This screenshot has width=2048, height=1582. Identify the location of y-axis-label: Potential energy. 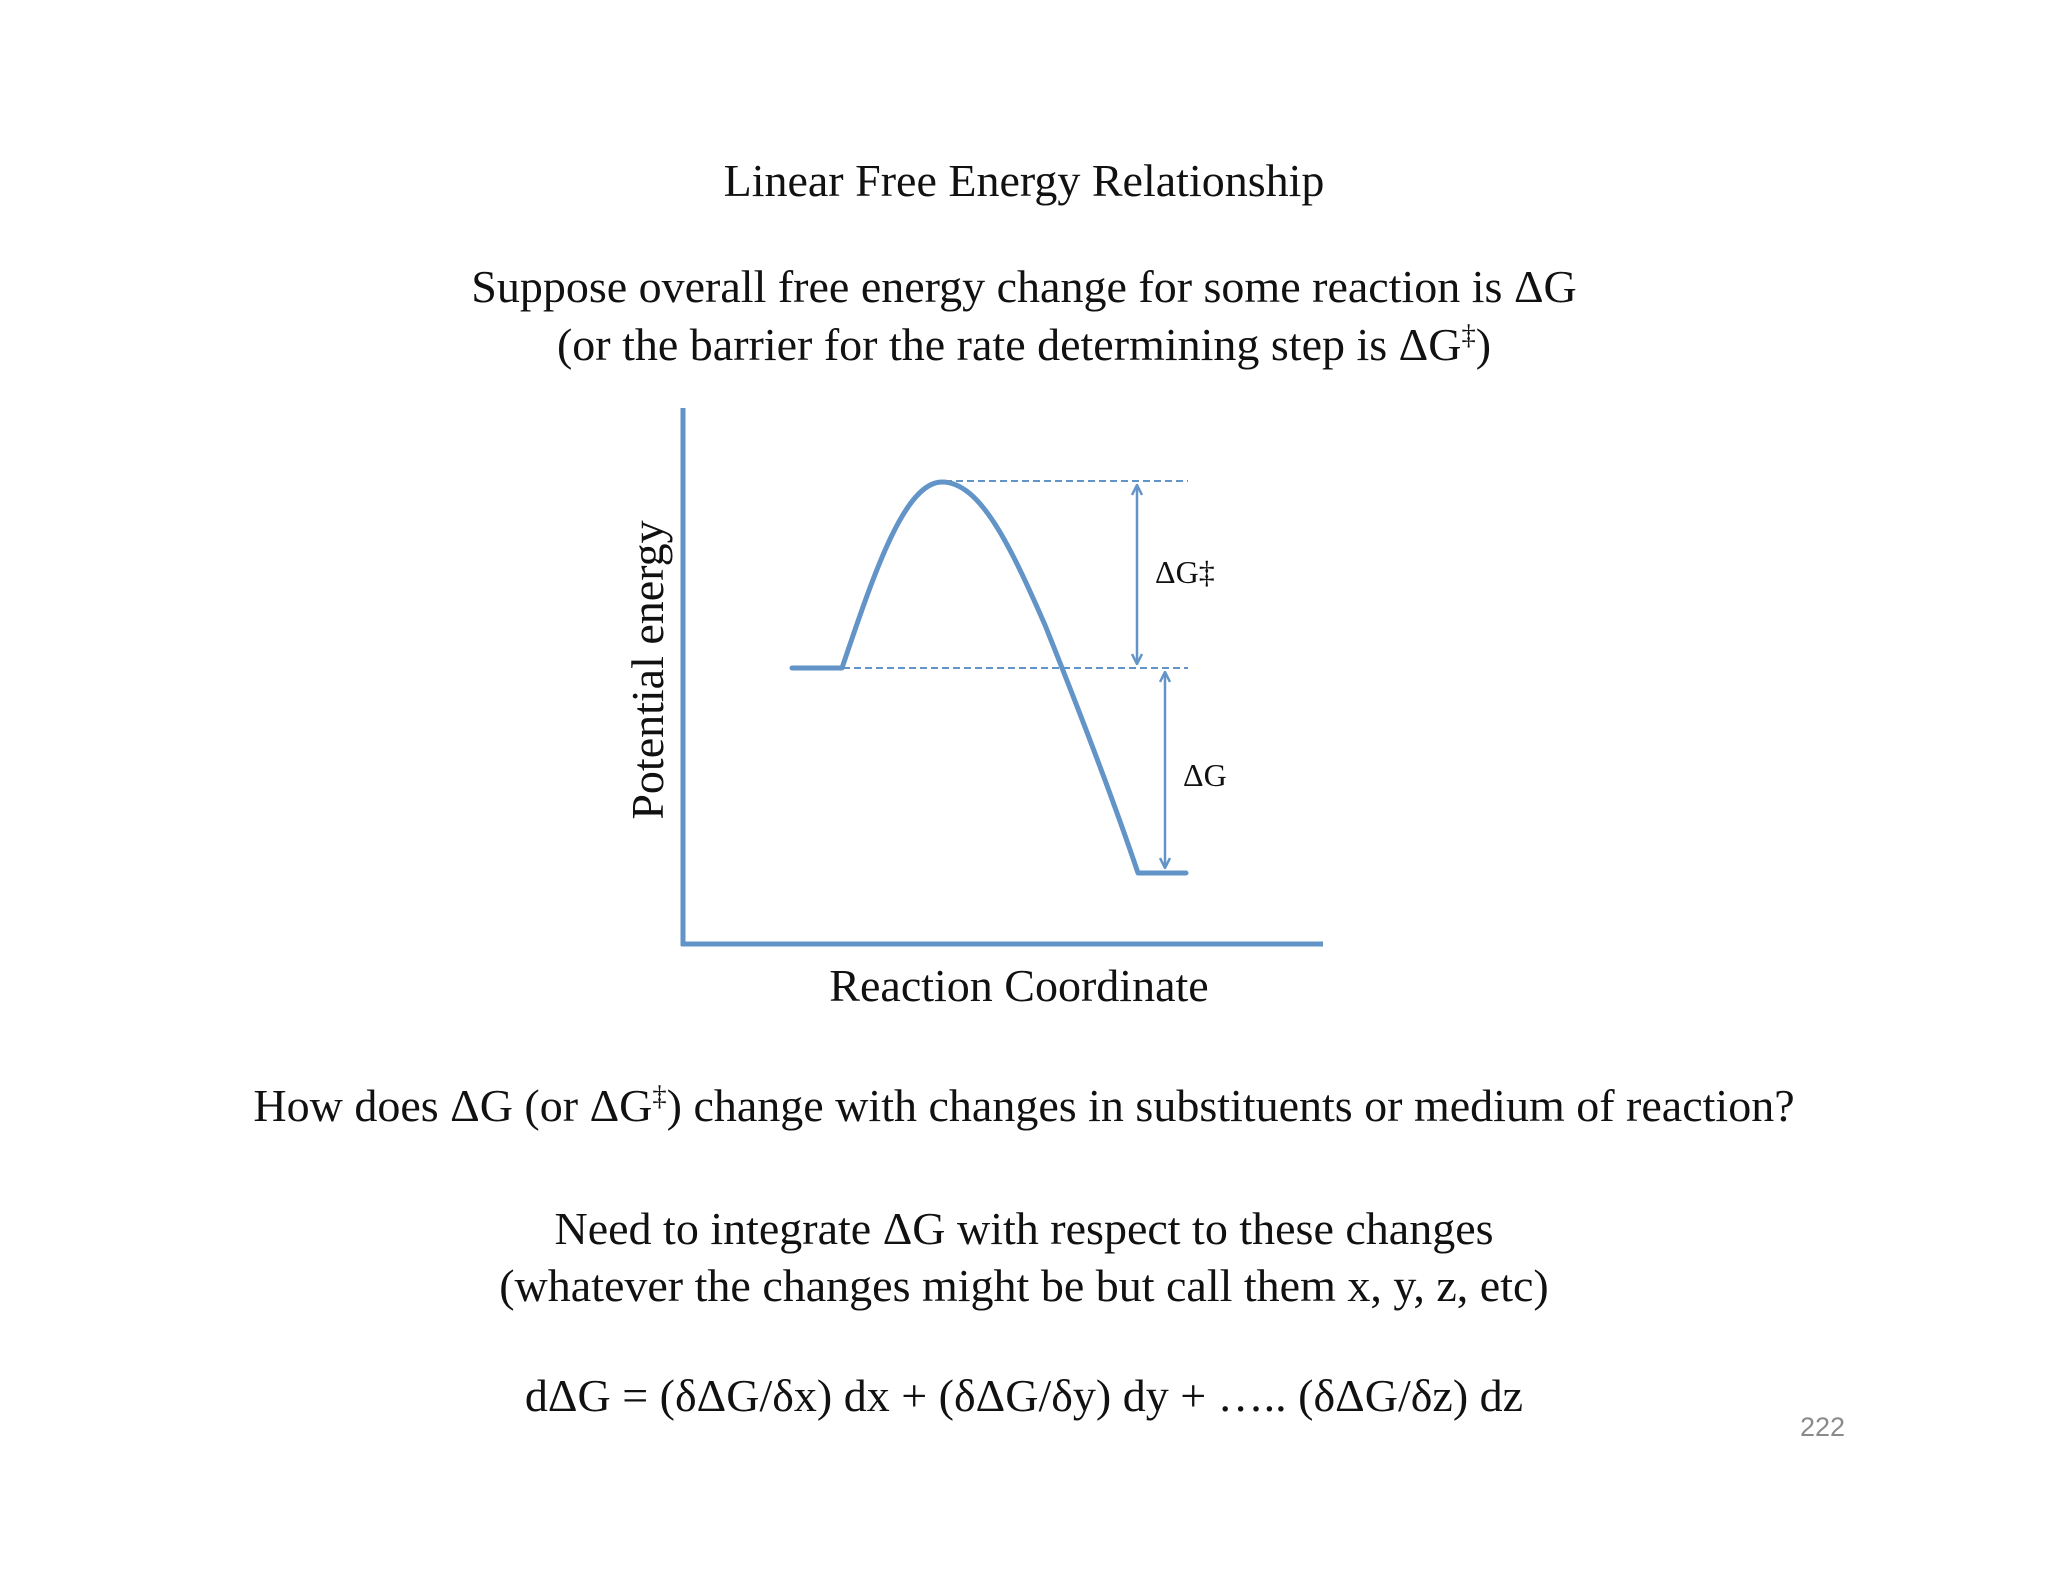
(647, 669).